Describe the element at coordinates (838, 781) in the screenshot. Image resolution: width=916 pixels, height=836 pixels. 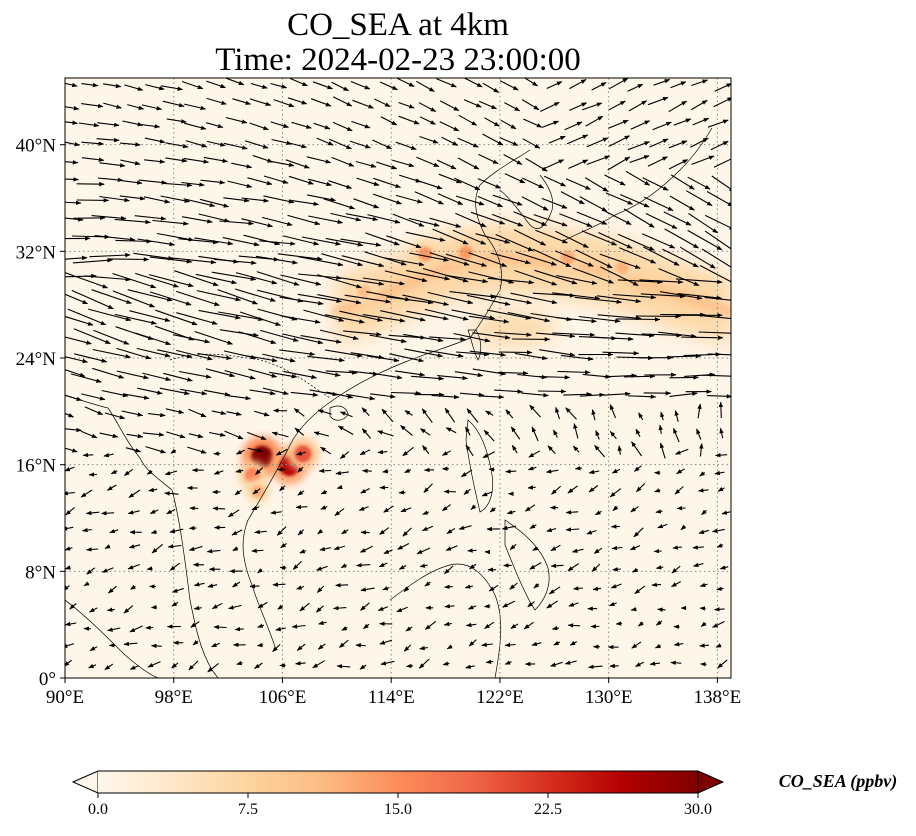
I see `colorbar-label: CO_SEA (ppbv)` at that location.